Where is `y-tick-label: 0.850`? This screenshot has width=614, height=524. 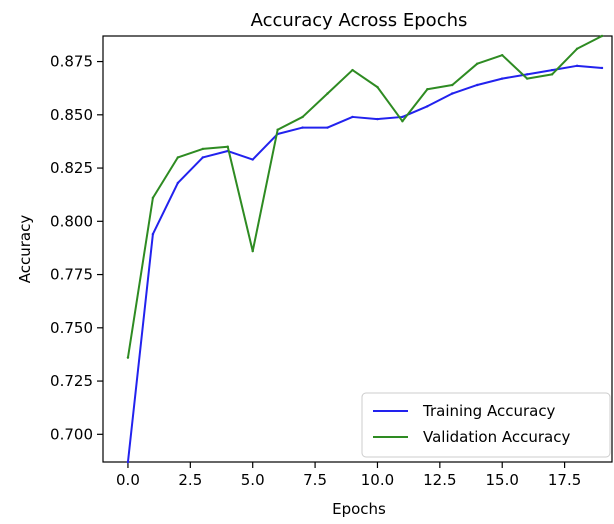 y-tick-label: 0.850 is located at coordinates (71, 115).